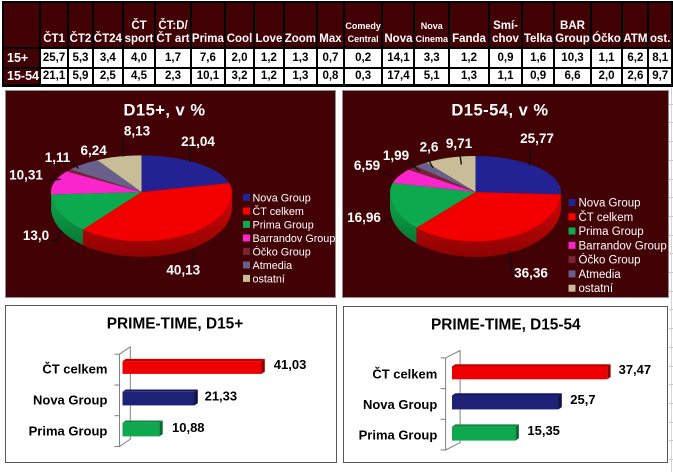 This screenshot has width=673, height=472. What do you see at coordinates (58, 157) in the screenshot?
I see `svg-text: 1,11` at bounding box center [58, 157].